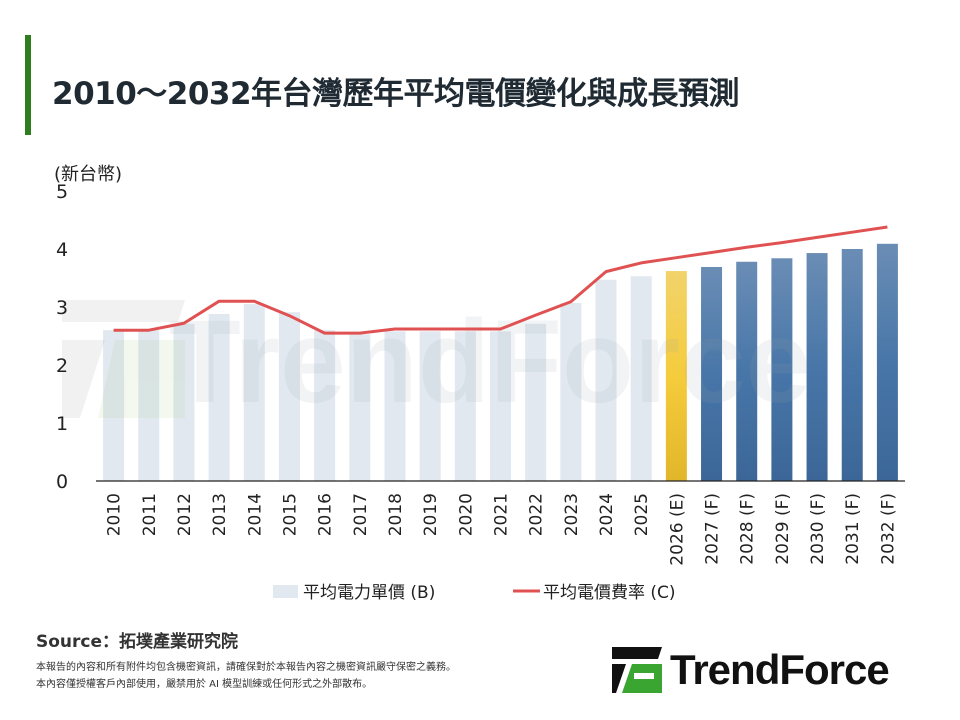 Image resolution: width=960 pixels, height=720 pixels. I want to click on x-tick-label: 2020, so click(466, 514).